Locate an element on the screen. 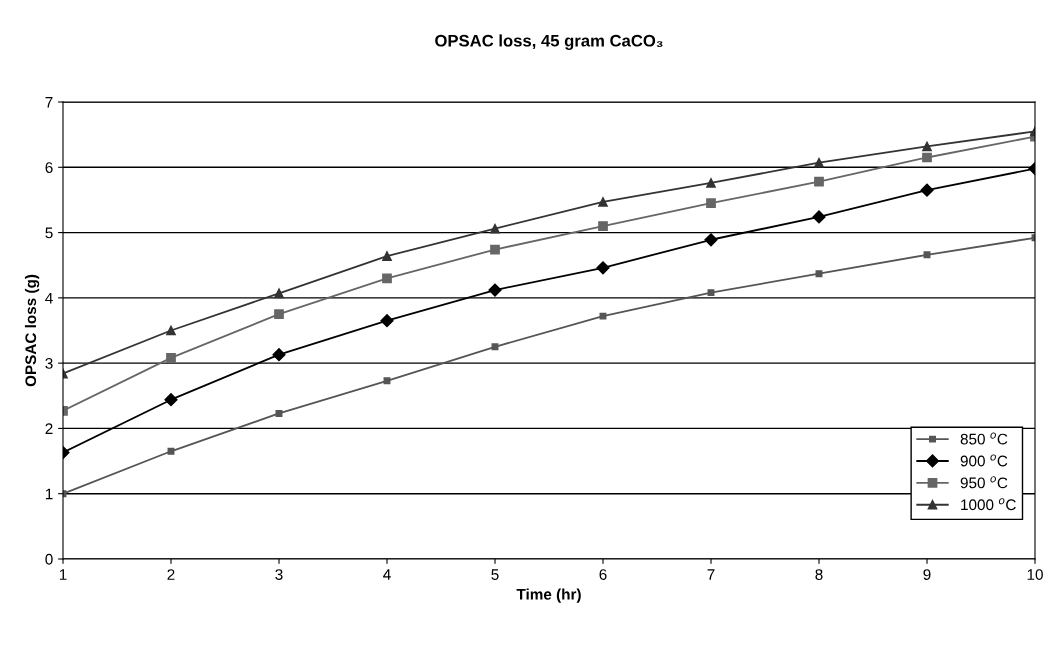  legend-label: 1000 $^{o}$C is located at coordinates (988, 504).